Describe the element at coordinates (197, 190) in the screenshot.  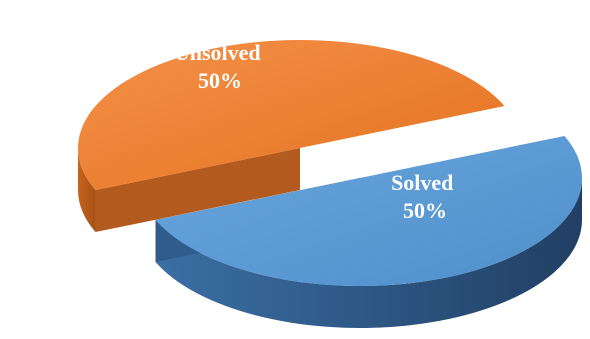
I see `slice-unsolved-cut-face` at that location.